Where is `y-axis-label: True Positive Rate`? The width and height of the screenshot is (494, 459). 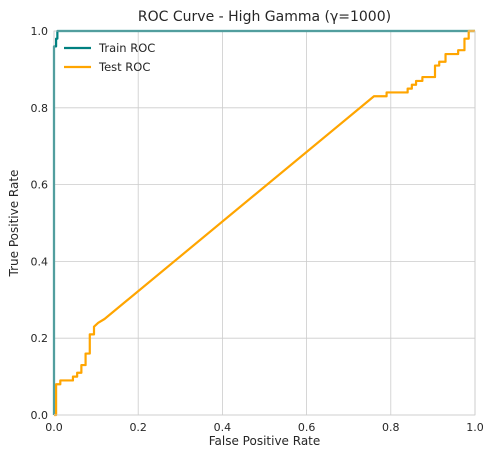 y-axis-label: True Positive Rate is located at coordinates (14, 224).